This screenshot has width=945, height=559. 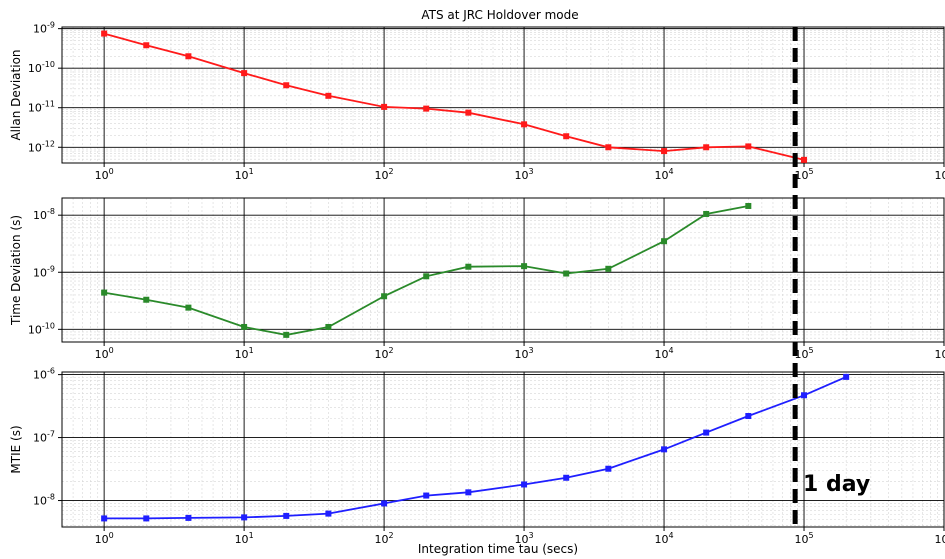 What do you see at coordinates (41, 146) in the screenshot?
I see `y-tick-label: 10⁻¹²` at bounding box center [41, 146].